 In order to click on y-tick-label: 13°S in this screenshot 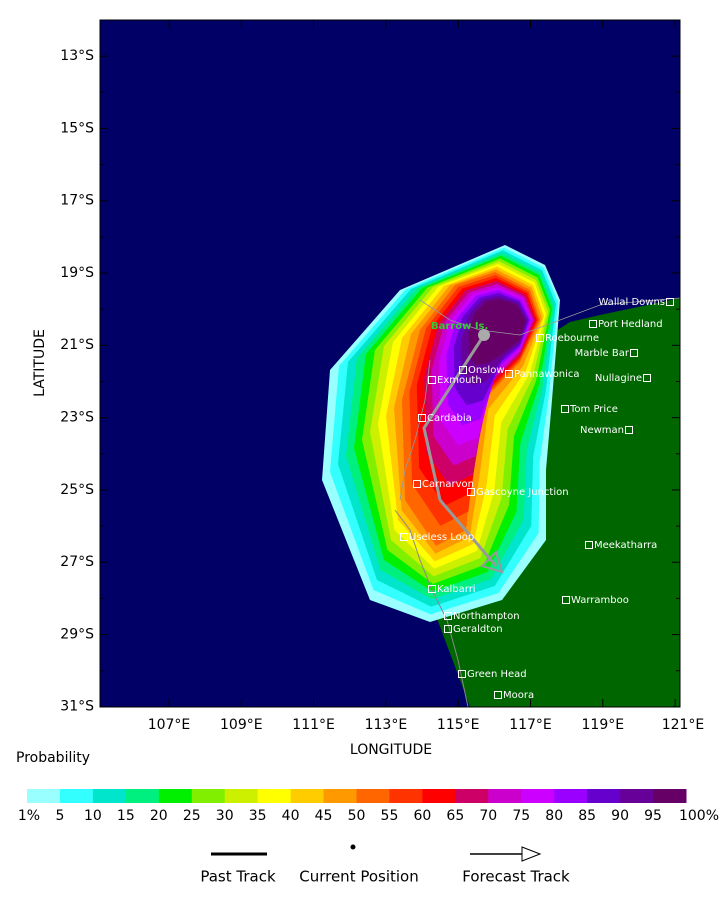, I will do `click(77, 56)`.